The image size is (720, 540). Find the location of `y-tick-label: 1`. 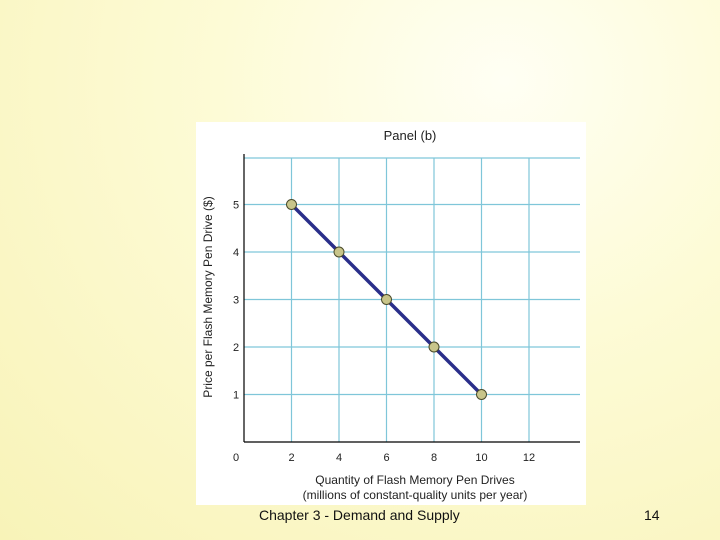

y-tick-label: 1 is located at coordinates (236, 396).